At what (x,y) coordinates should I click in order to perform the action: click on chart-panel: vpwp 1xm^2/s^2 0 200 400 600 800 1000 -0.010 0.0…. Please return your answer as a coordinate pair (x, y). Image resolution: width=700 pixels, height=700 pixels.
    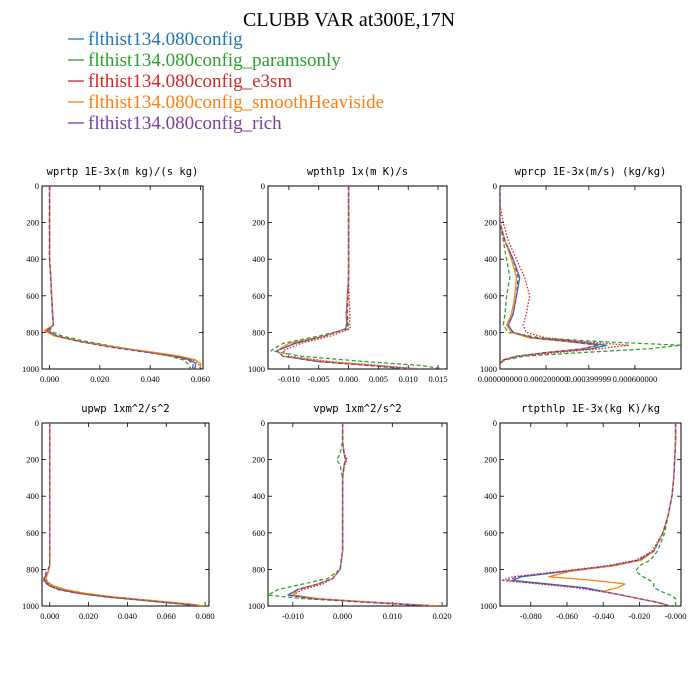
    Looking at the image, I should click on (350, 512).